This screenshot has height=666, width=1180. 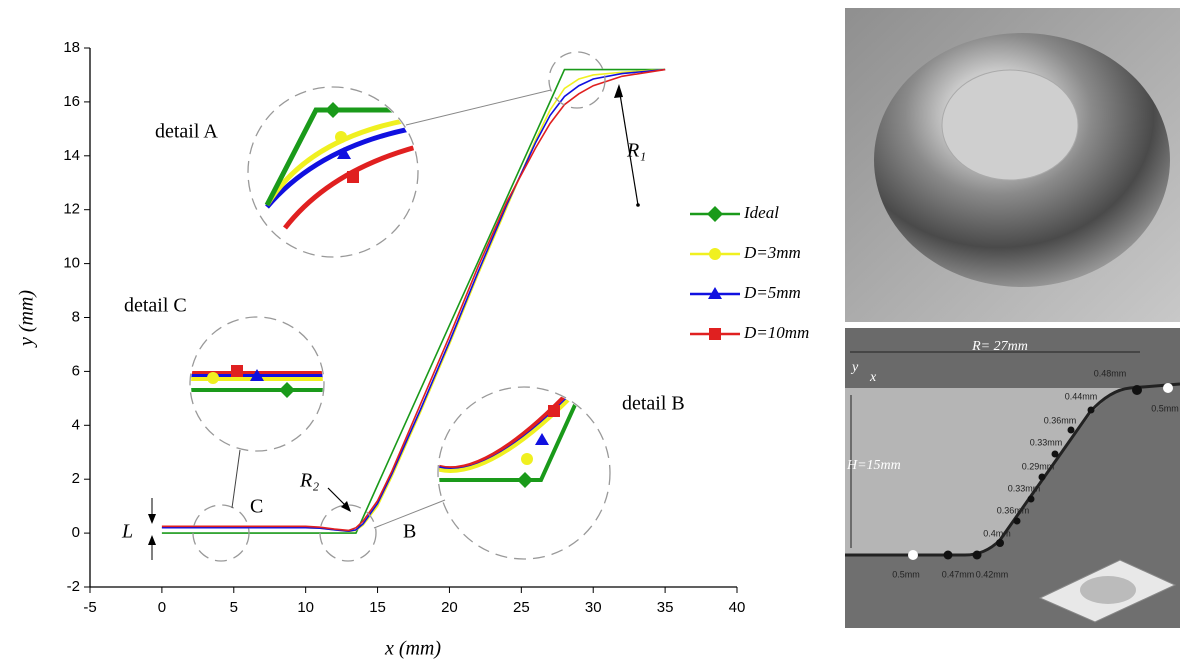 What do you see at coordinates (340, 166) in the screenshot?
I see `detail-a-curves` at bounding box center [340, 166].